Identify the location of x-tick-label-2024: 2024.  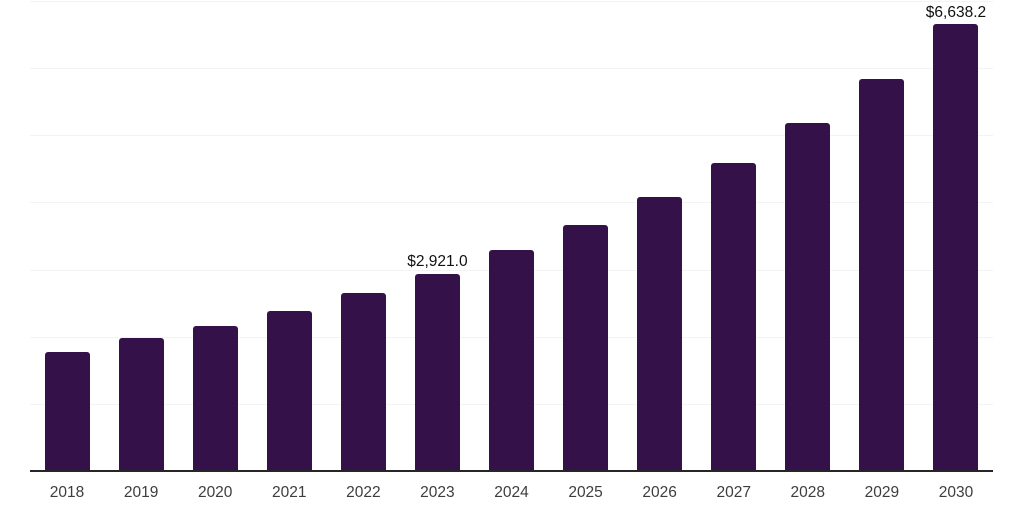
(511, 492).